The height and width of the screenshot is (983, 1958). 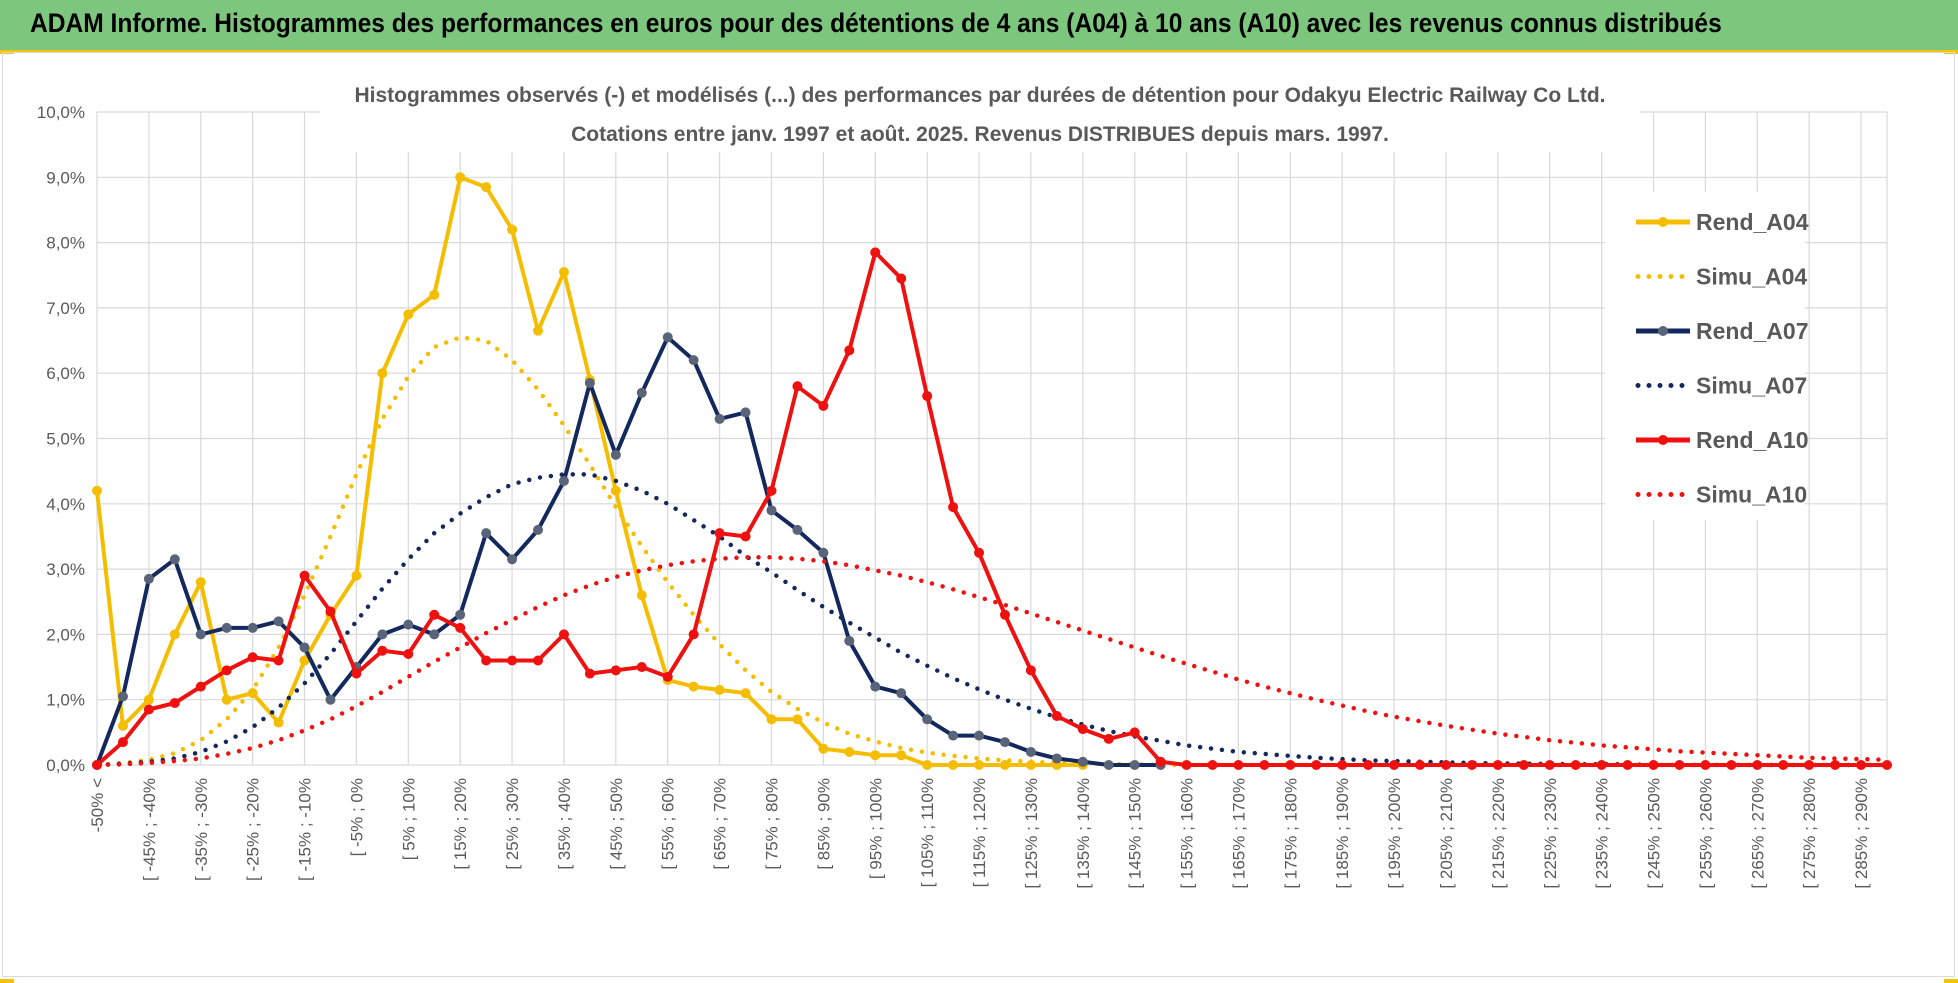 What do you see at coordinates (1498, 833) in the screenshot?
I see `x-tick-label: [ 215% ; 220%` at bounding box center [1498, 833].